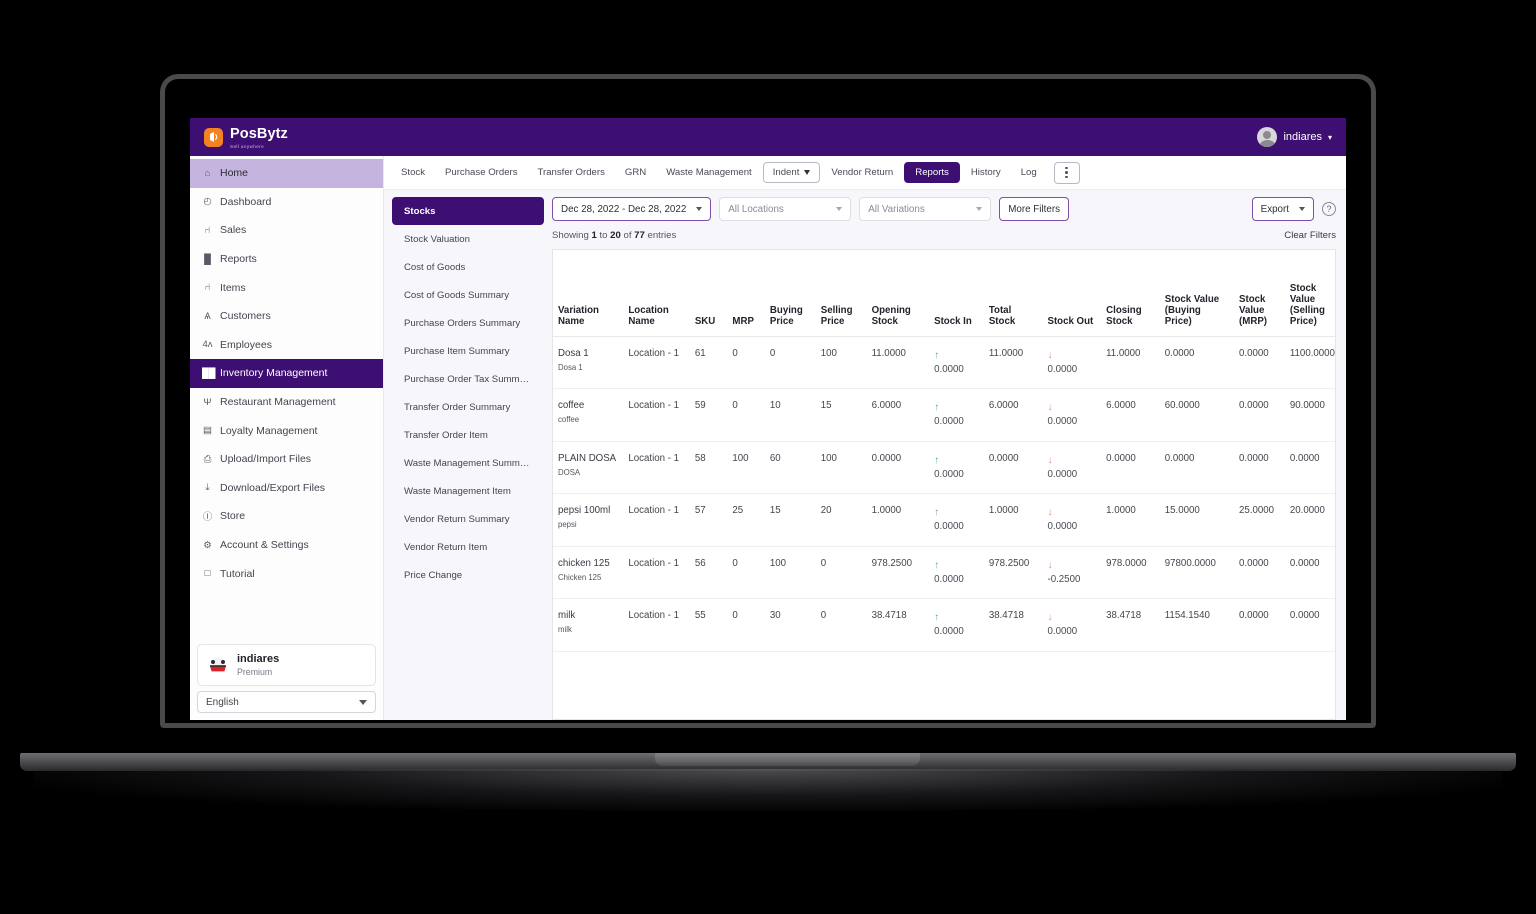  What do you see at coordinates (1329, 137) in the screenshot?
I see `chevron-down-icon: ▾` at bounding box center [1329, 137].